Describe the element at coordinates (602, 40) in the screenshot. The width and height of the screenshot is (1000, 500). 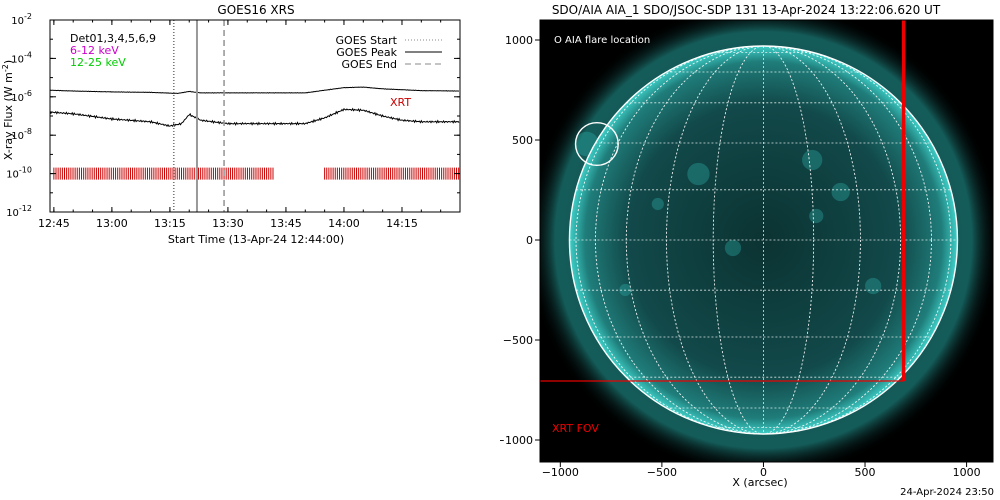
I see `aia-legend-label: O AIA flare location` at that location.